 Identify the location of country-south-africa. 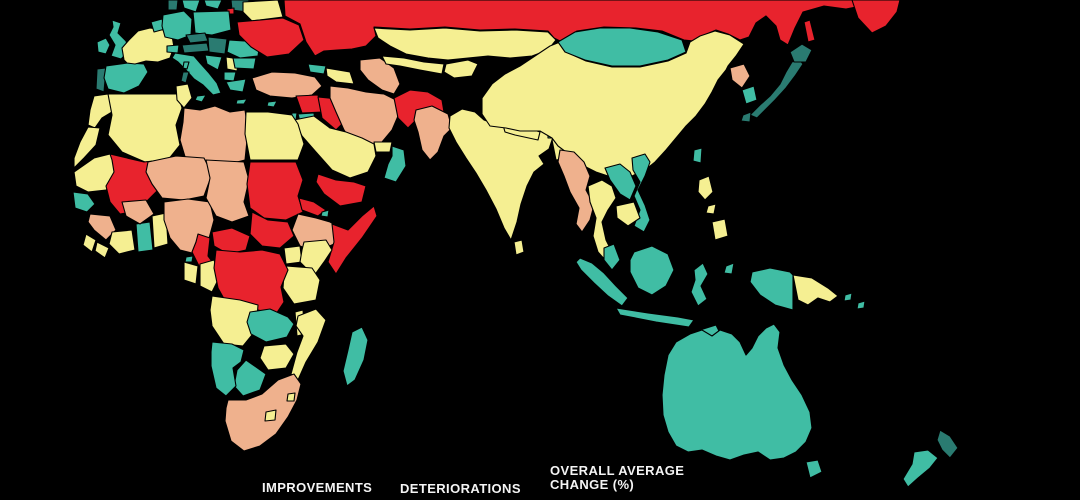
(263, 412).